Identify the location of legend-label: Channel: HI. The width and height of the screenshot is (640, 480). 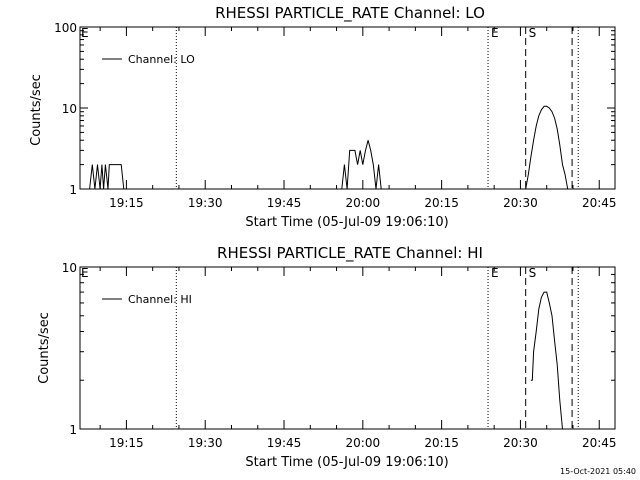
(160, 299).